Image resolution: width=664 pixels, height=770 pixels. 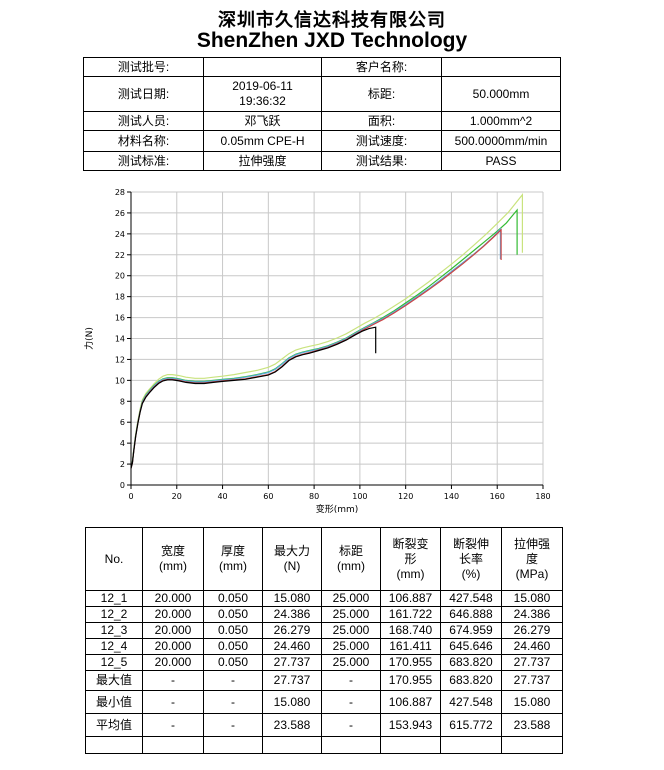 I want to click on y-tick-label: 24, so click(x=120, y=234).